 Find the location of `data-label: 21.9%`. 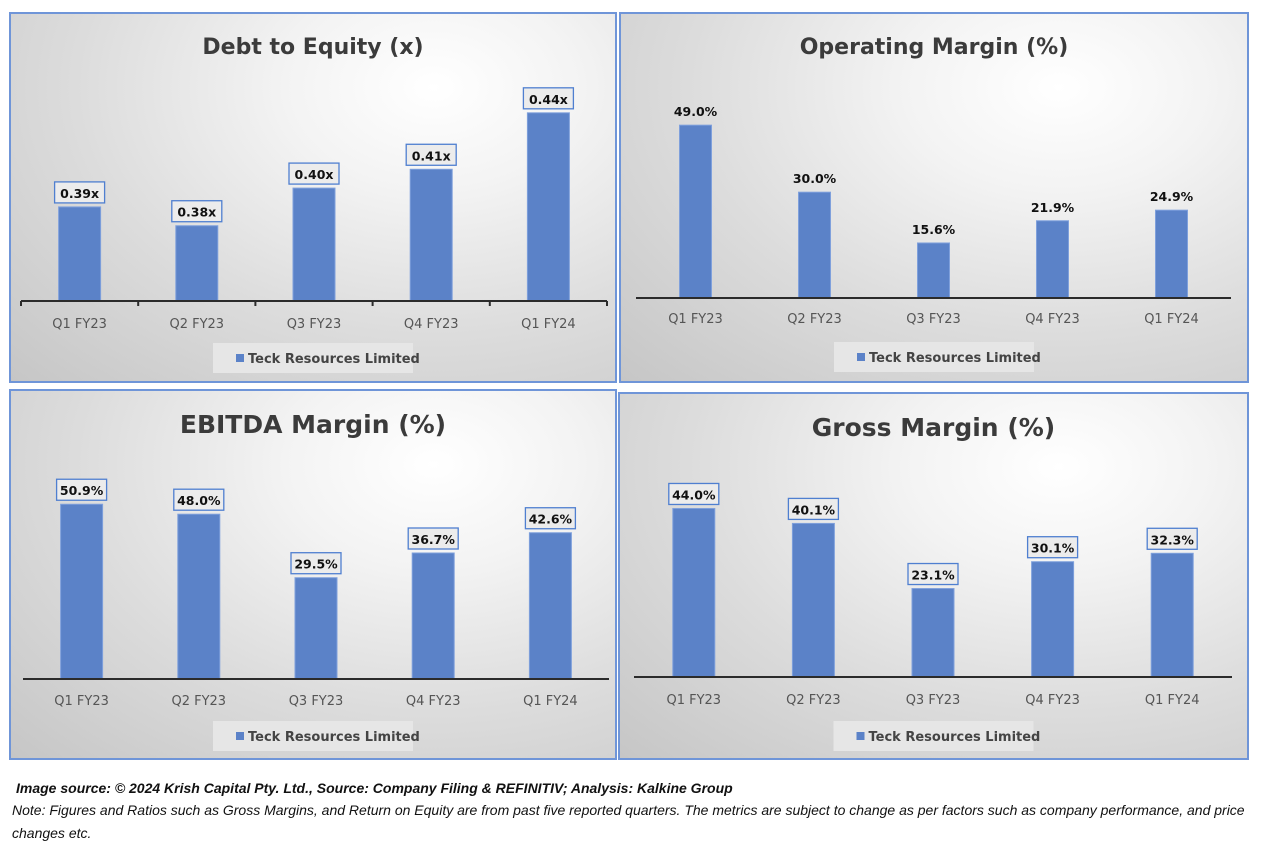

data-label: 21.9% is located at coordinates (1053, 207).